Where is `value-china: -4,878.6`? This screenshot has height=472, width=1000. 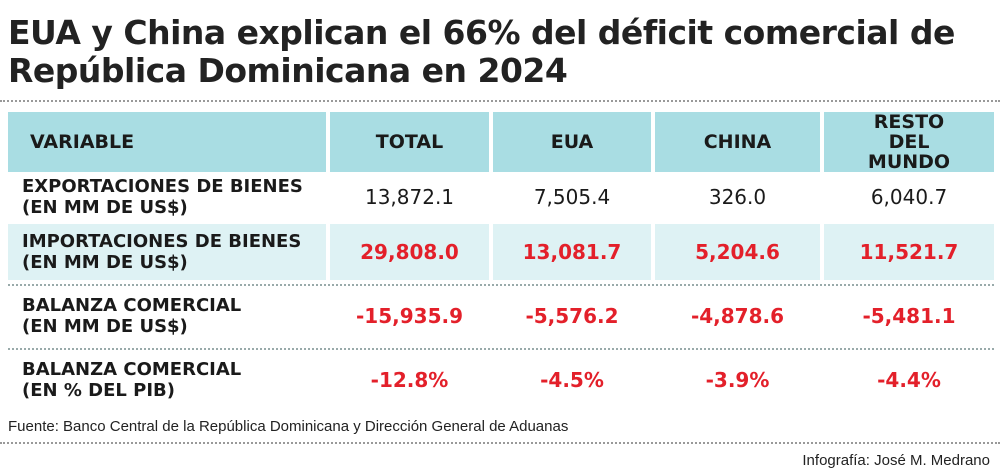
value-china: -4,878.6 is located at coordinates (737, 316).